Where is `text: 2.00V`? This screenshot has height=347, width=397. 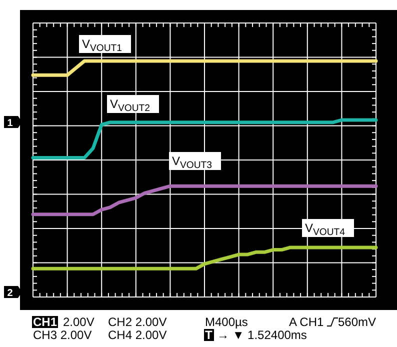 text: 2.00V is located at coordinates (78, 322).